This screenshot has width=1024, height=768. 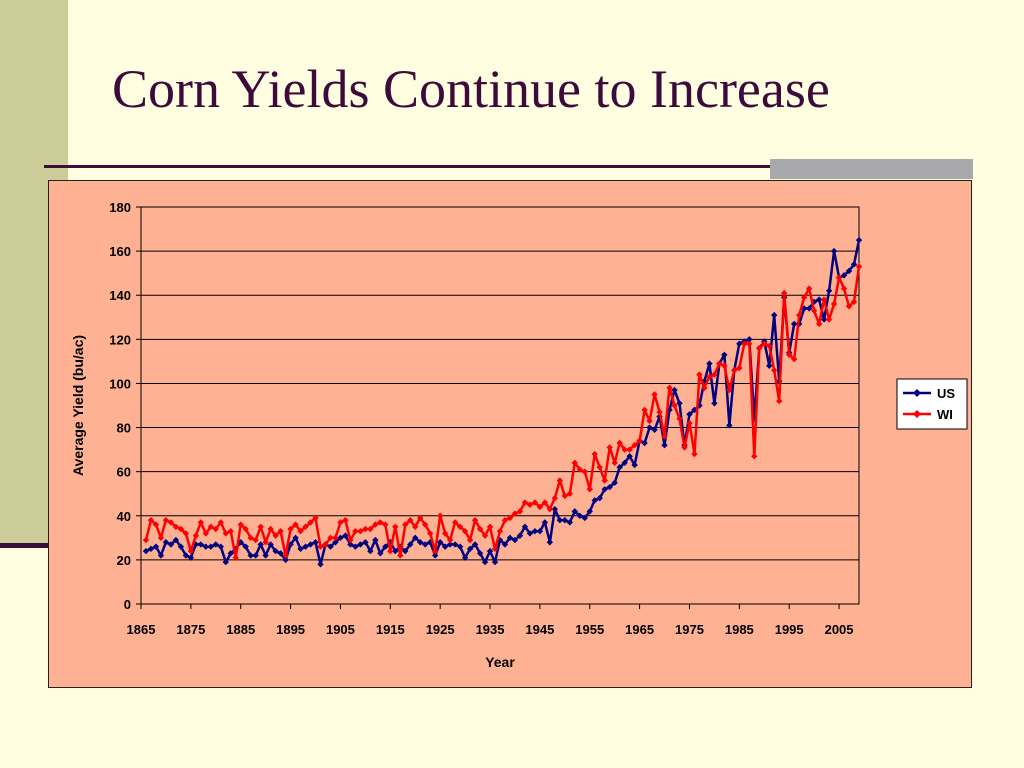 I want to click on x-axis-label: Year, so click(x=500, y=662).